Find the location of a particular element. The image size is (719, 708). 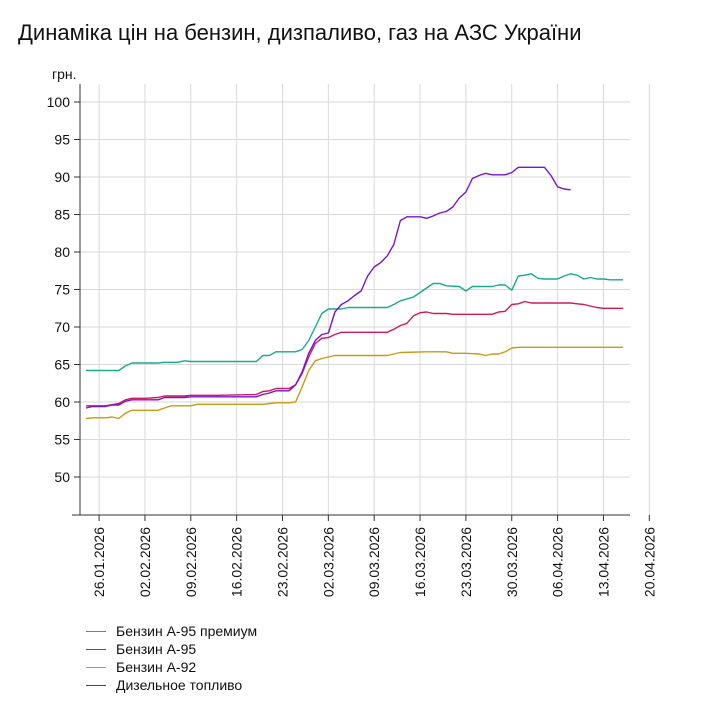

x-tick-label-4: 23.02.2026 is located at coordinates (283, 562).